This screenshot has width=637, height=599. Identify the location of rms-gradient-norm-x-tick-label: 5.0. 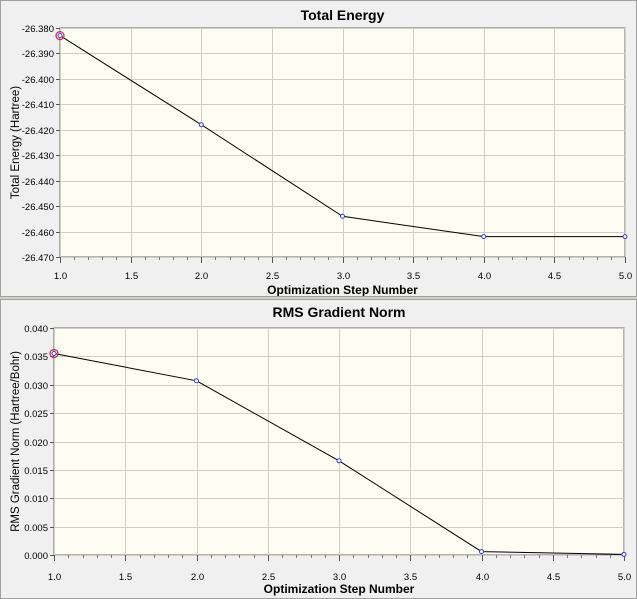
(624, 577).